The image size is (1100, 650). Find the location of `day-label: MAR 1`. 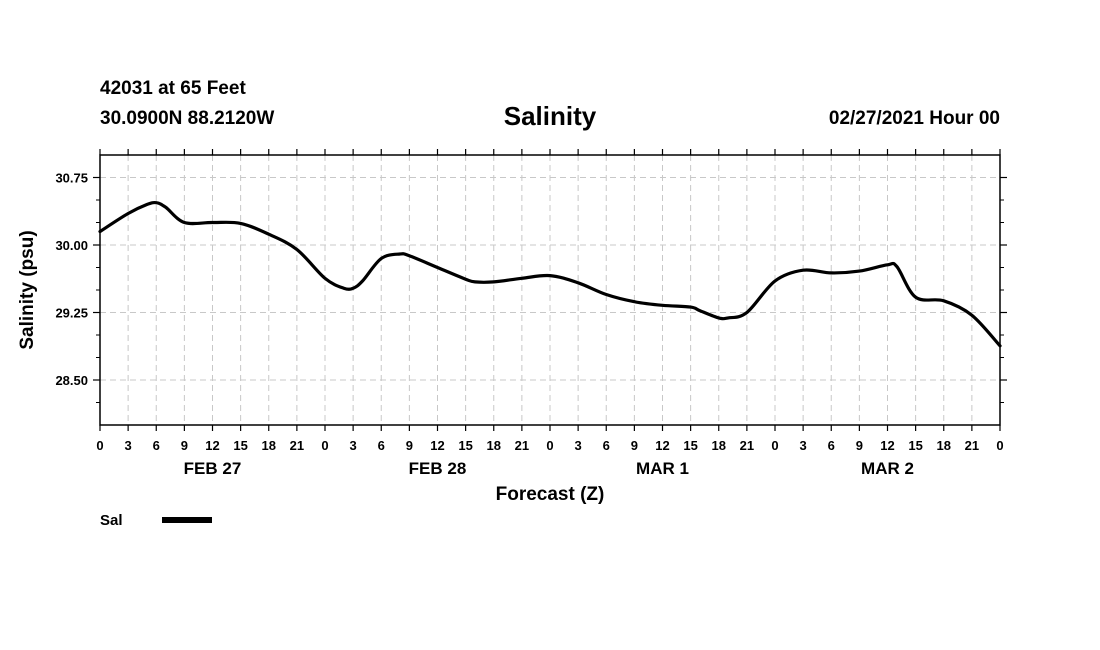

day-label: MAR 1 is located at coordinates (662, 468).